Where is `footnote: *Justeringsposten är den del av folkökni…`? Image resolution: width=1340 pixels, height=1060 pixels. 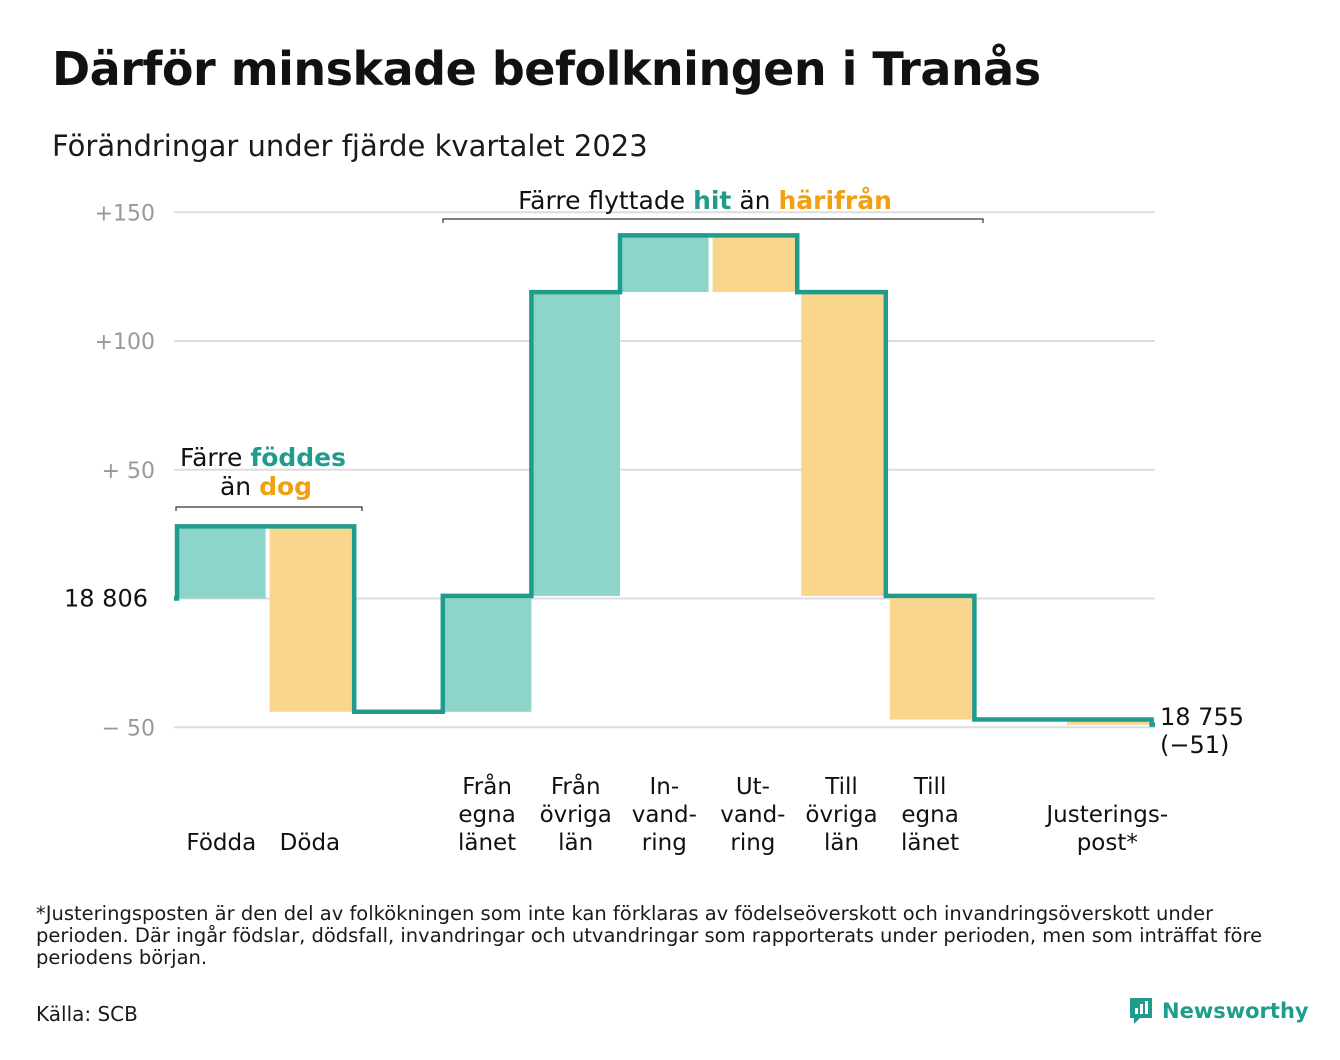 footnote: *Justeringsposten är den del av folkökni… is located at coordinates (649, 935).